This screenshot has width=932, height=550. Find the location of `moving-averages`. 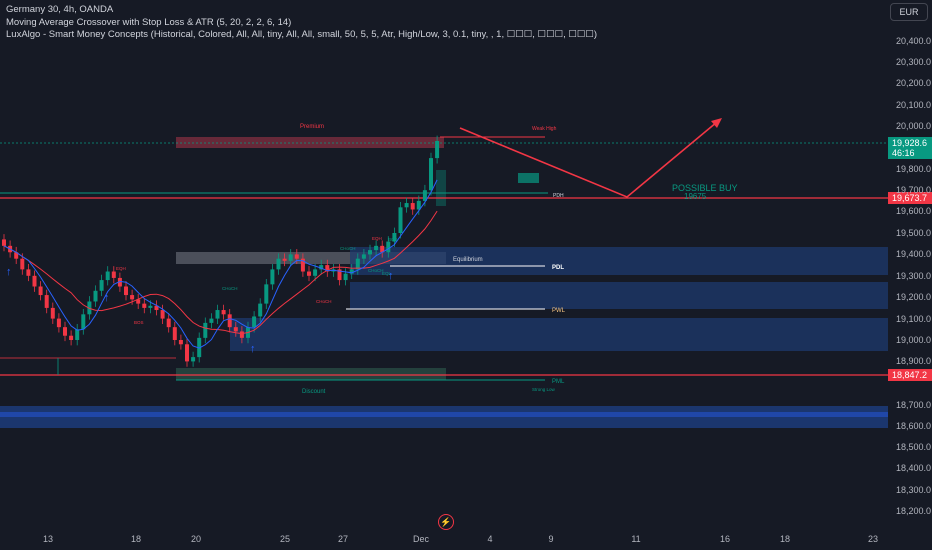

moving-averages is located at coordinates (220, 264).